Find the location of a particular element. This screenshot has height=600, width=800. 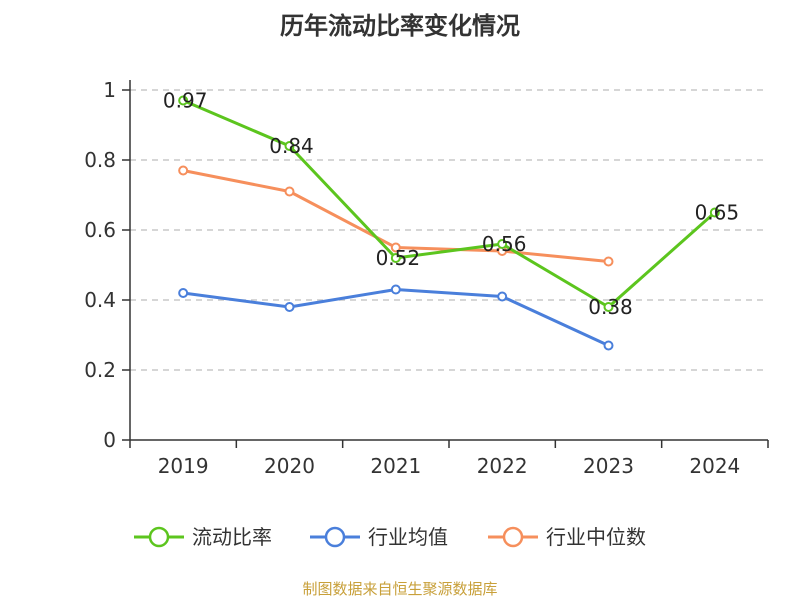

data-label: 0.52 is located at coordinates (398, 258).